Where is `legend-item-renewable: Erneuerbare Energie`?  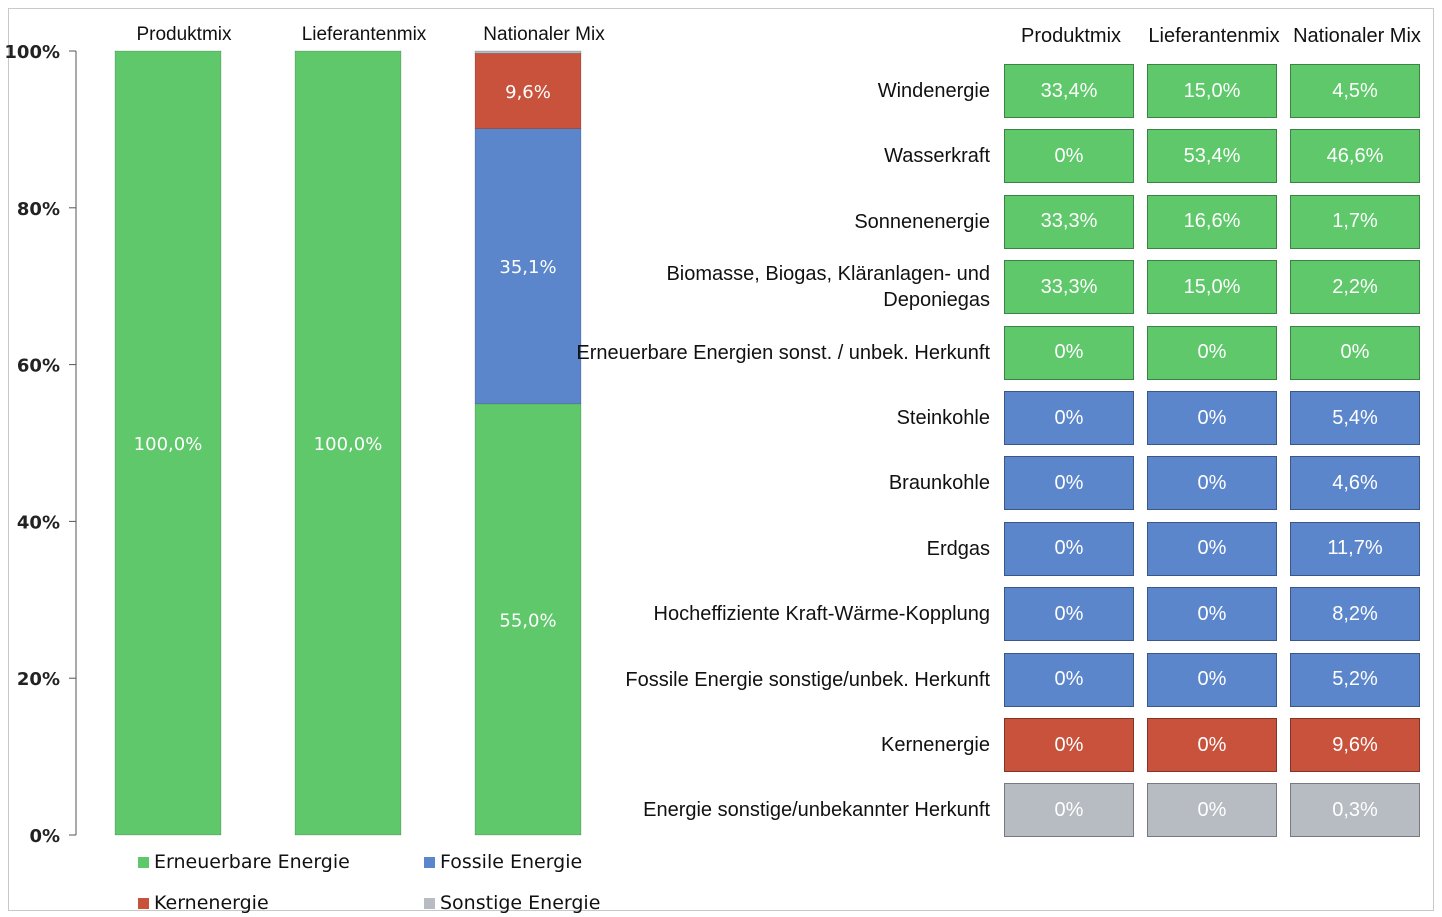
legend-item-renewable: Erneuerbare Energie is located at coordinates (244, 862).